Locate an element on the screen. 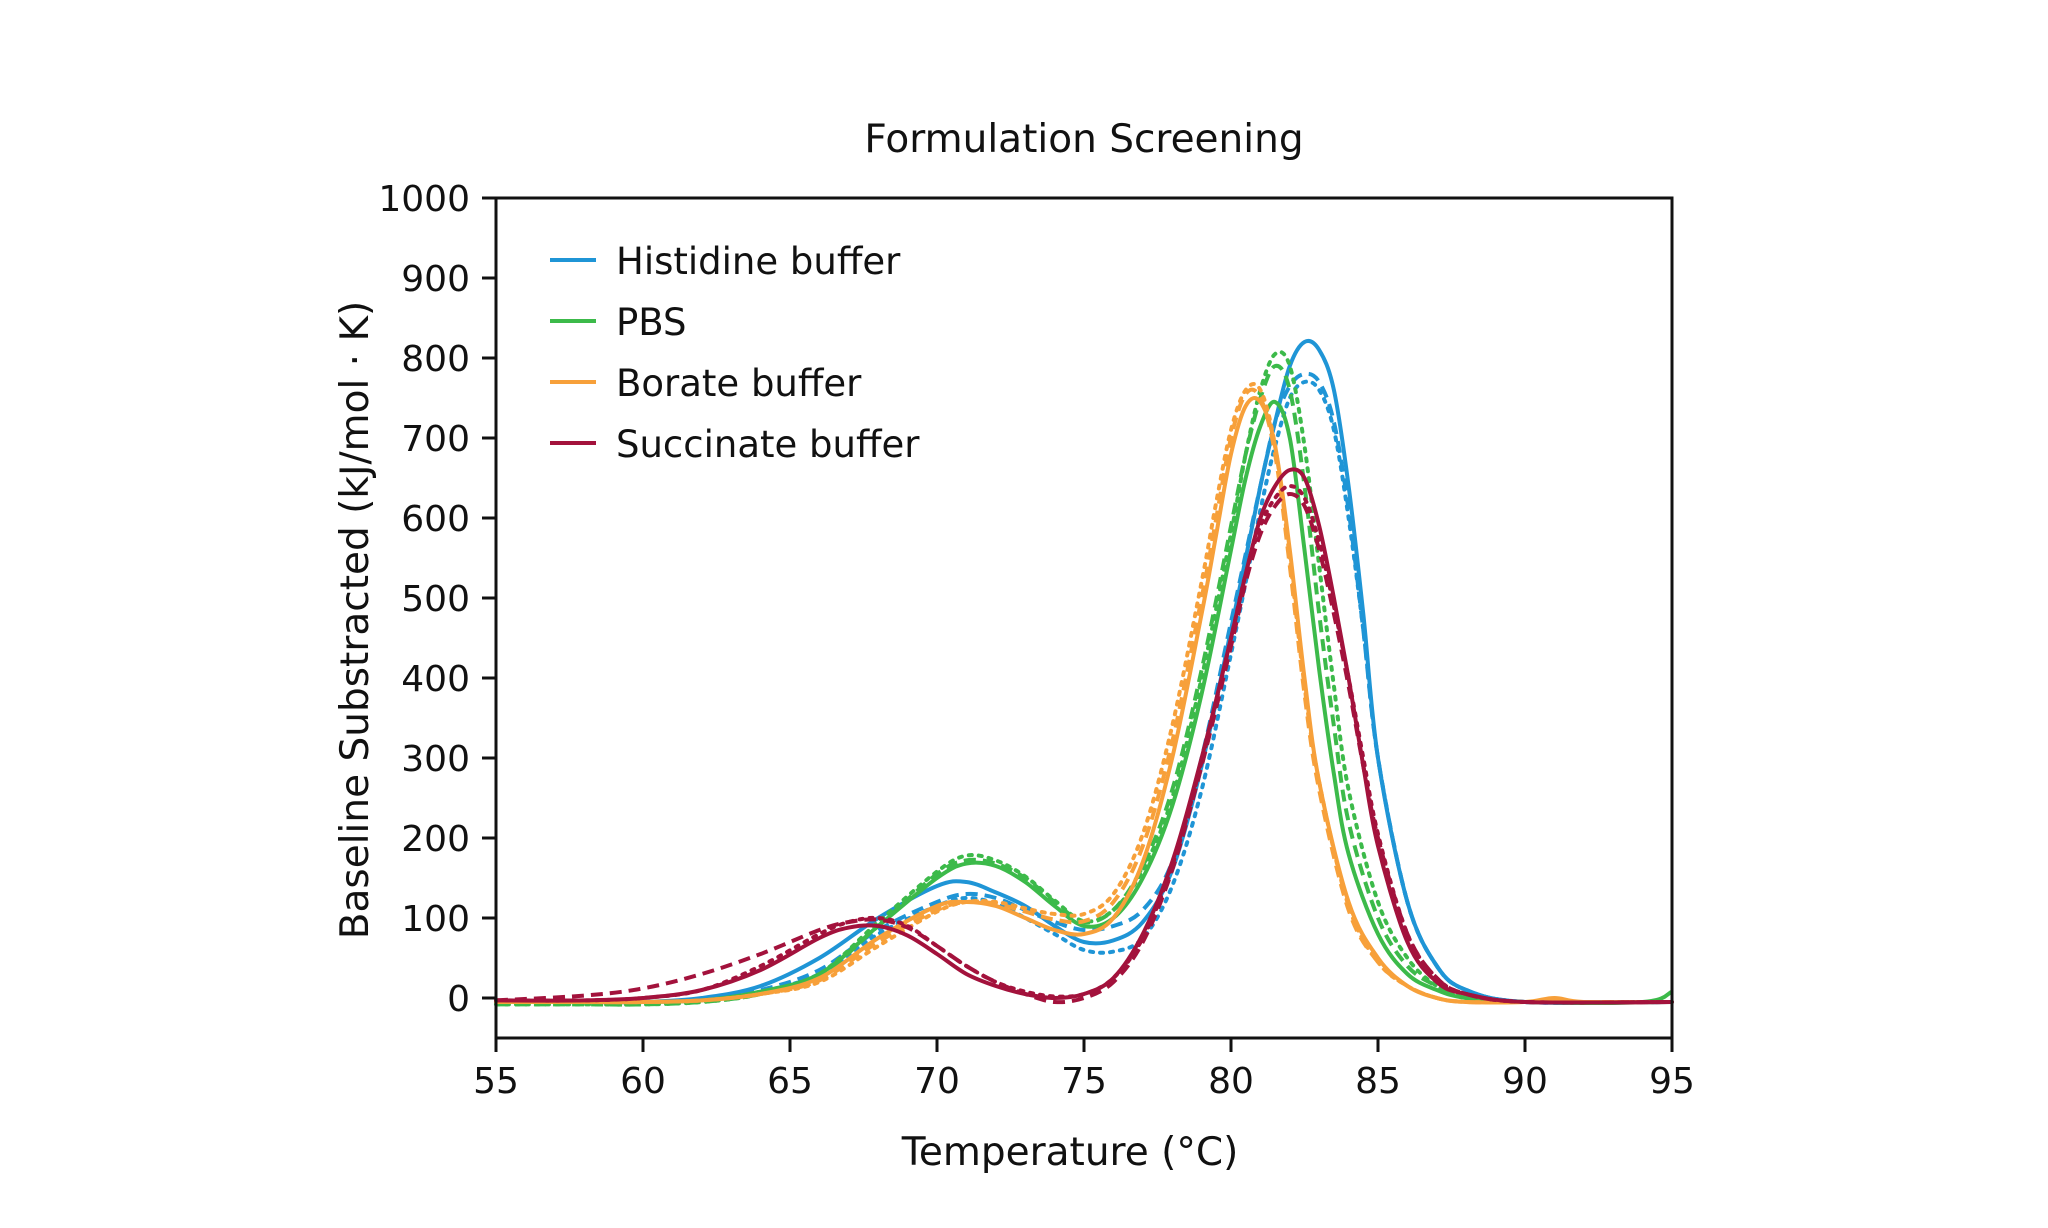 The image size is (2048, 1228). x-tick-label: 90 is located at coordinates (1525, 1081).